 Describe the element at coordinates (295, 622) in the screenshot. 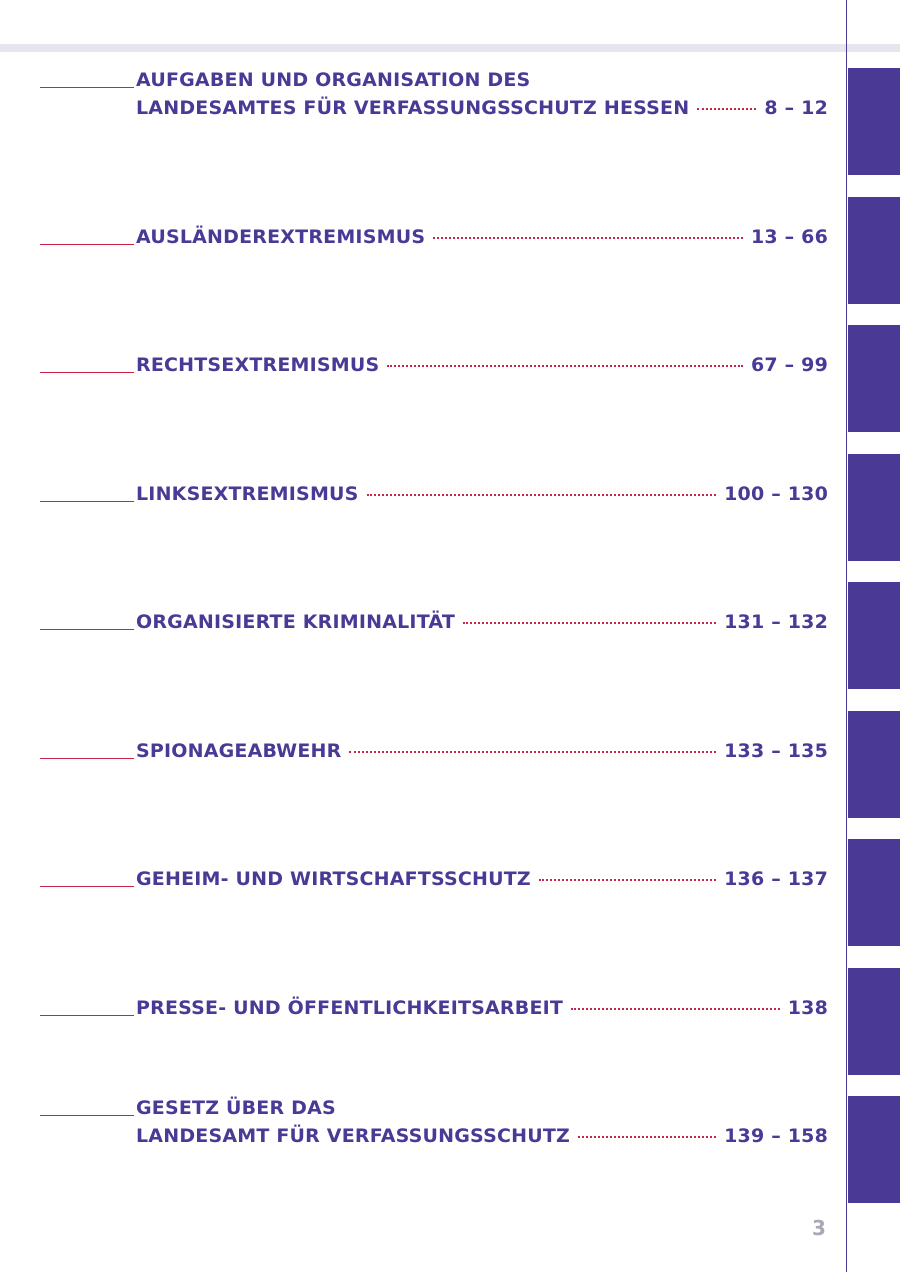

I see `entry-title: ORGANISIERTE KRIMINALITÄT` at that location.